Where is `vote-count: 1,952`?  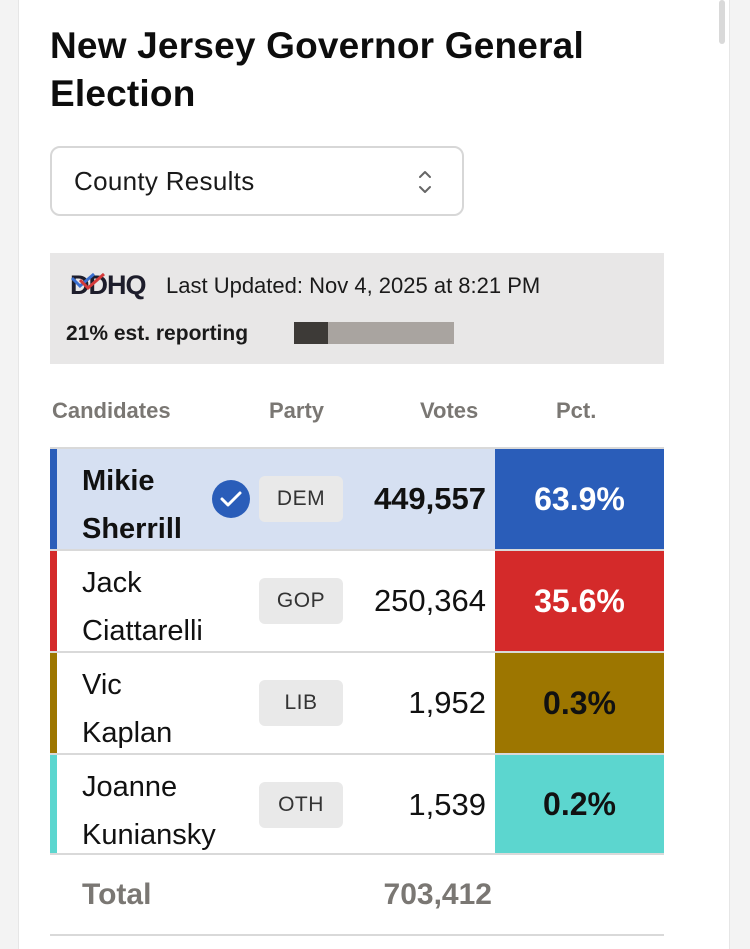 vote-count: 1,952 is located at coordinates (447, 702).